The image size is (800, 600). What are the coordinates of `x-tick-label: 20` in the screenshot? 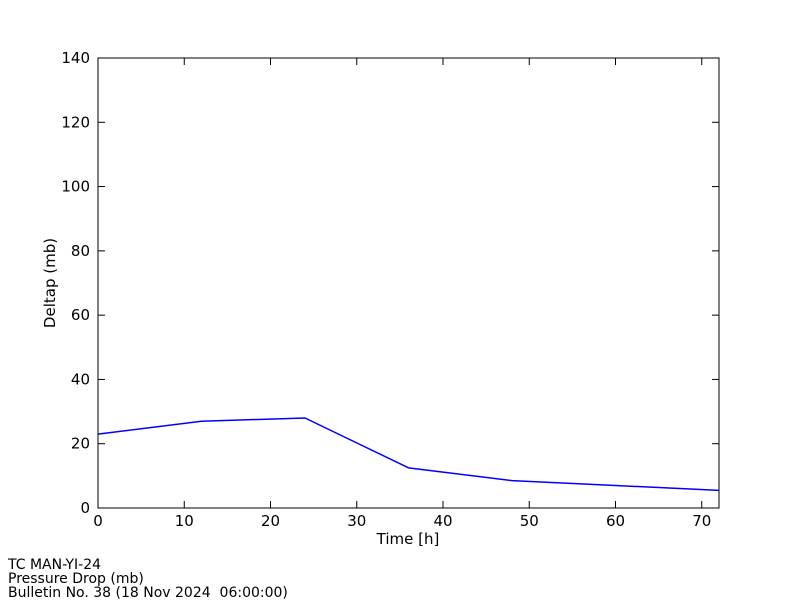 It's located at (270, 521).